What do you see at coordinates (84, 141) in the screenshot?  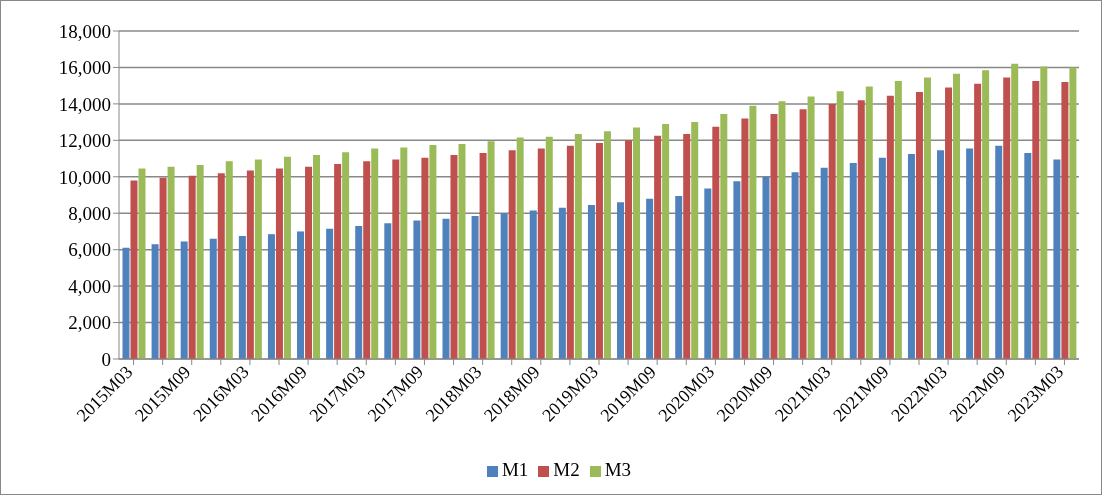 I see `y-tick-label: 12,000` at bounding box center [84, 141].